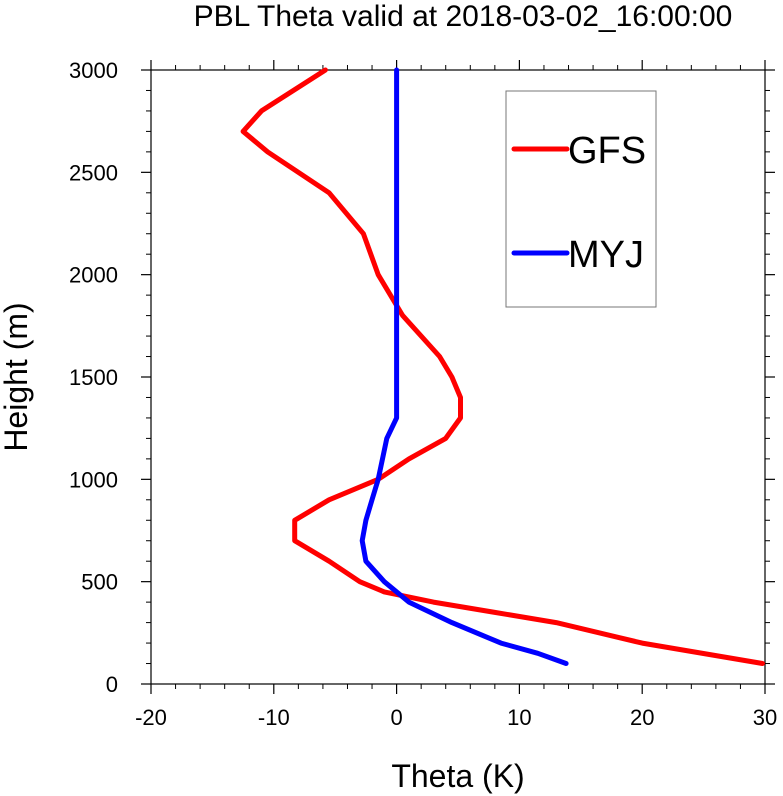 Image resolution: width=783 pixels, height=796 pixels. What do you see at coordinates (93, 275) in the screenshot?
I see `y-tick-label: 2000` at bounding box center [93, 275].